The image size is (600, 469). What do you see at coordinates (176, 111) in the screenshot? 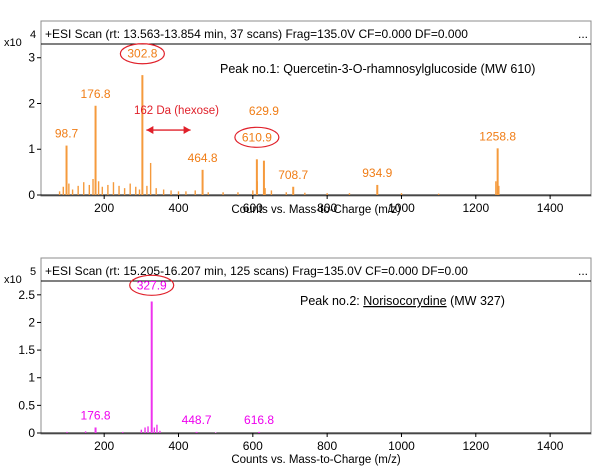
I see `annotation-label: 162 Da (hexose)` at bounding box center [176, 111].